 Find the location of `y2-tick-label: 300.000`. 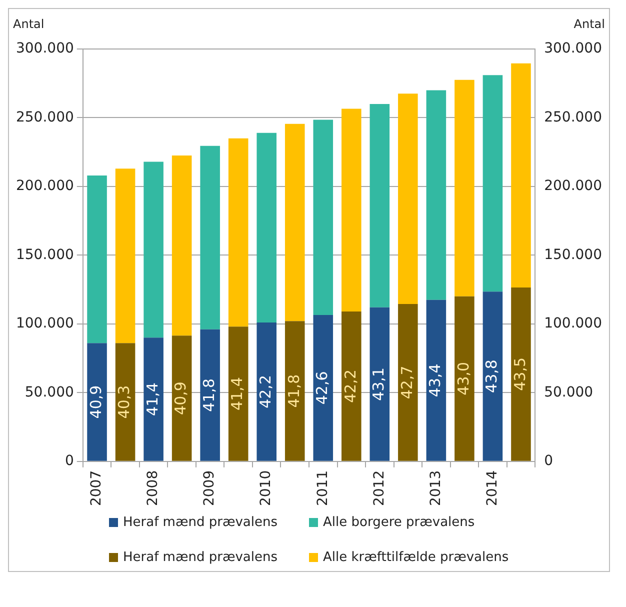

y2-tick-label: 300.000 is located at coordinates (573, 48).